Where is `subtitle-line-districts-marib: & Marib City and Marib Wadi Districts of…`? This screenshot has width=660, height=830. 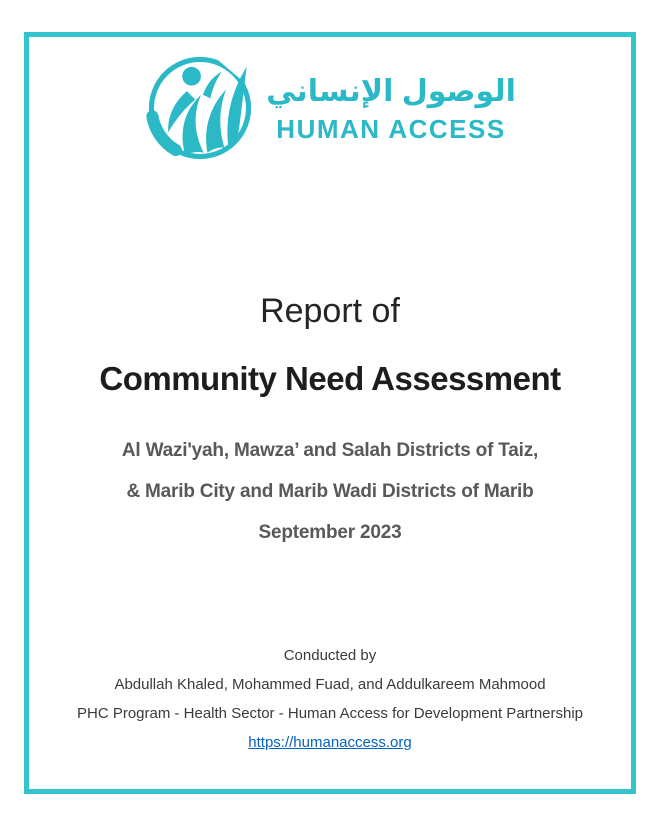
subtitle-line-districts-marib: & Marib City and Marib Wadi Districts of… is located at coordinates (330, 491).